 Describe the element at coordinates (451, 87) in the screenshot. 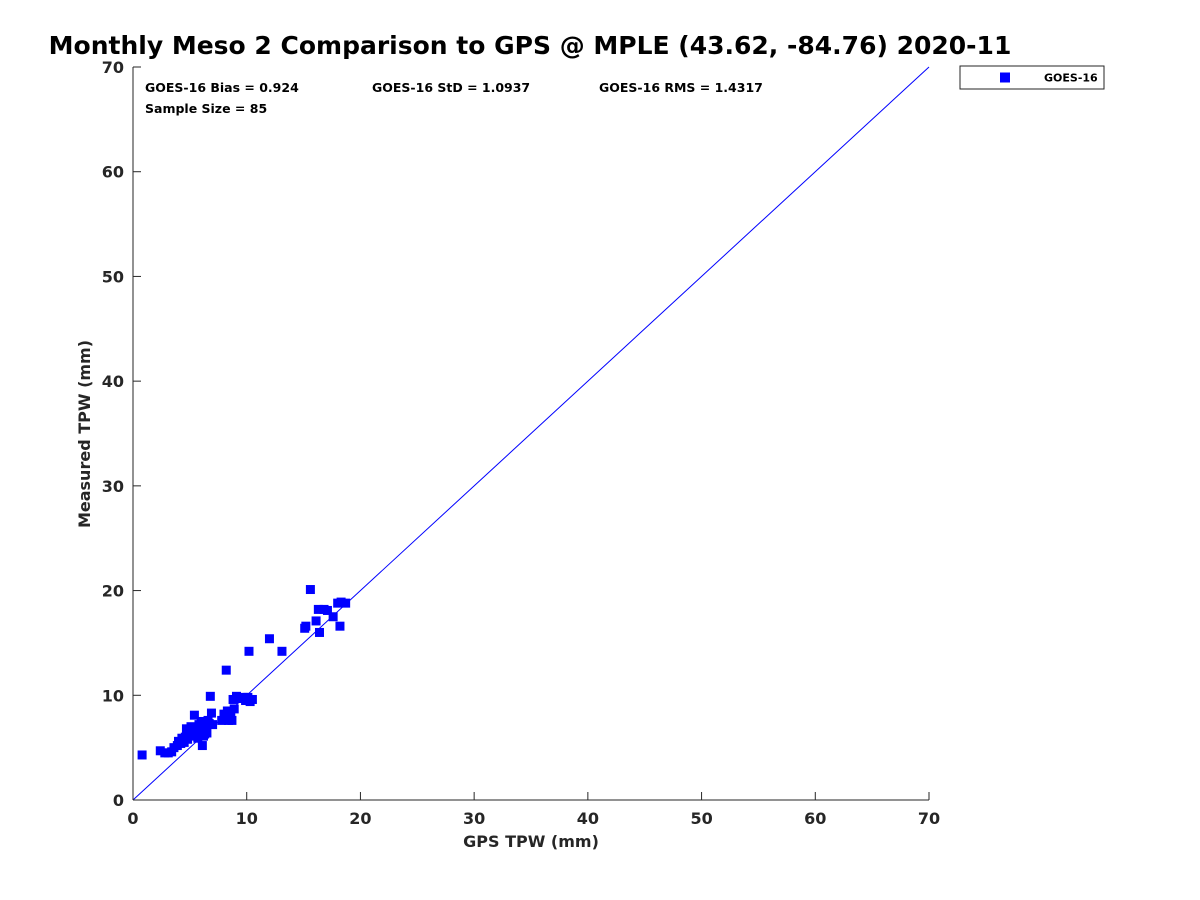

I see `std-annotation: GOES-16 StD = 1.0937` at that location.